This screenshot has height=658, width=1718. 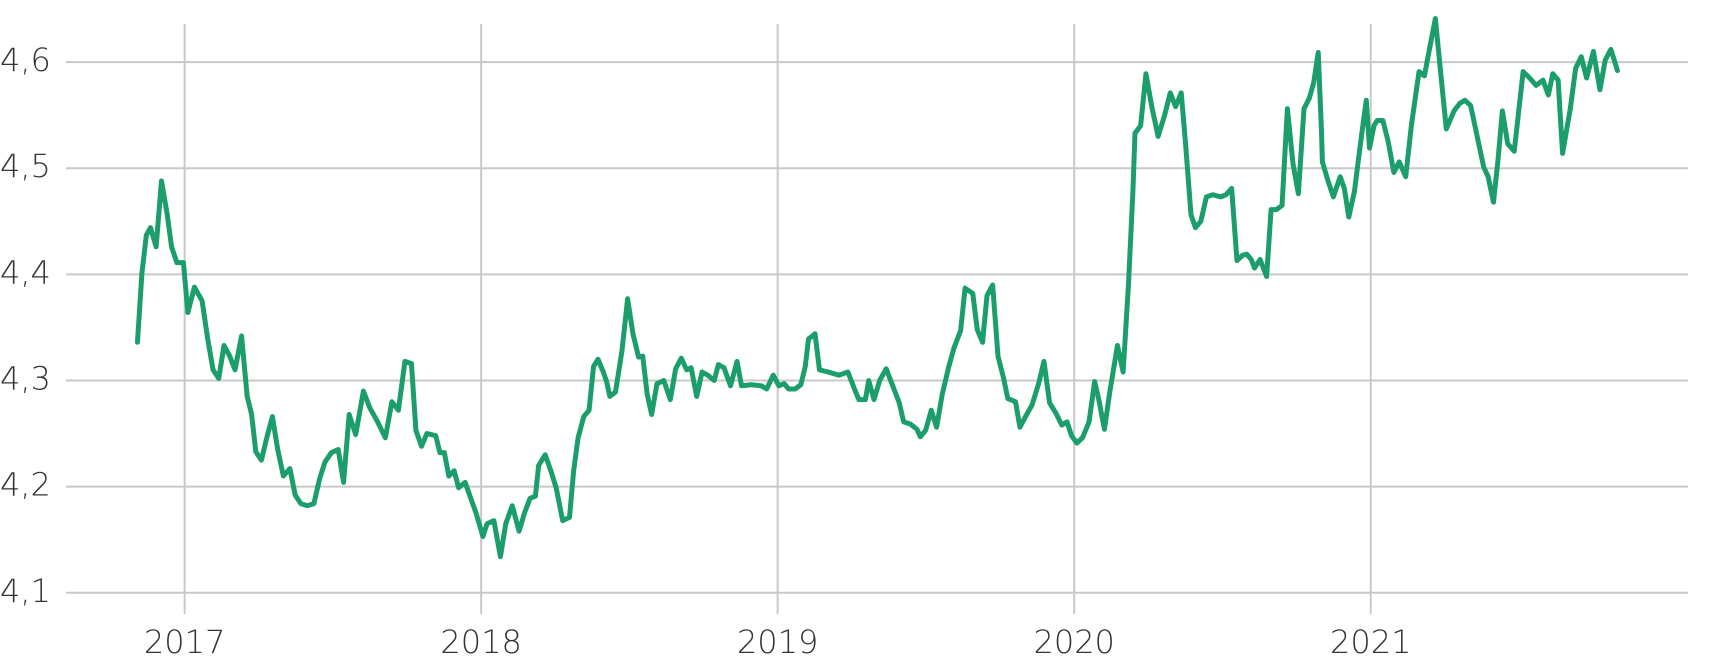 What do you see at coordinates (184, 640) in the screenshot?
I see `x-tick-label: 2017` at bounding box center [184, 640].